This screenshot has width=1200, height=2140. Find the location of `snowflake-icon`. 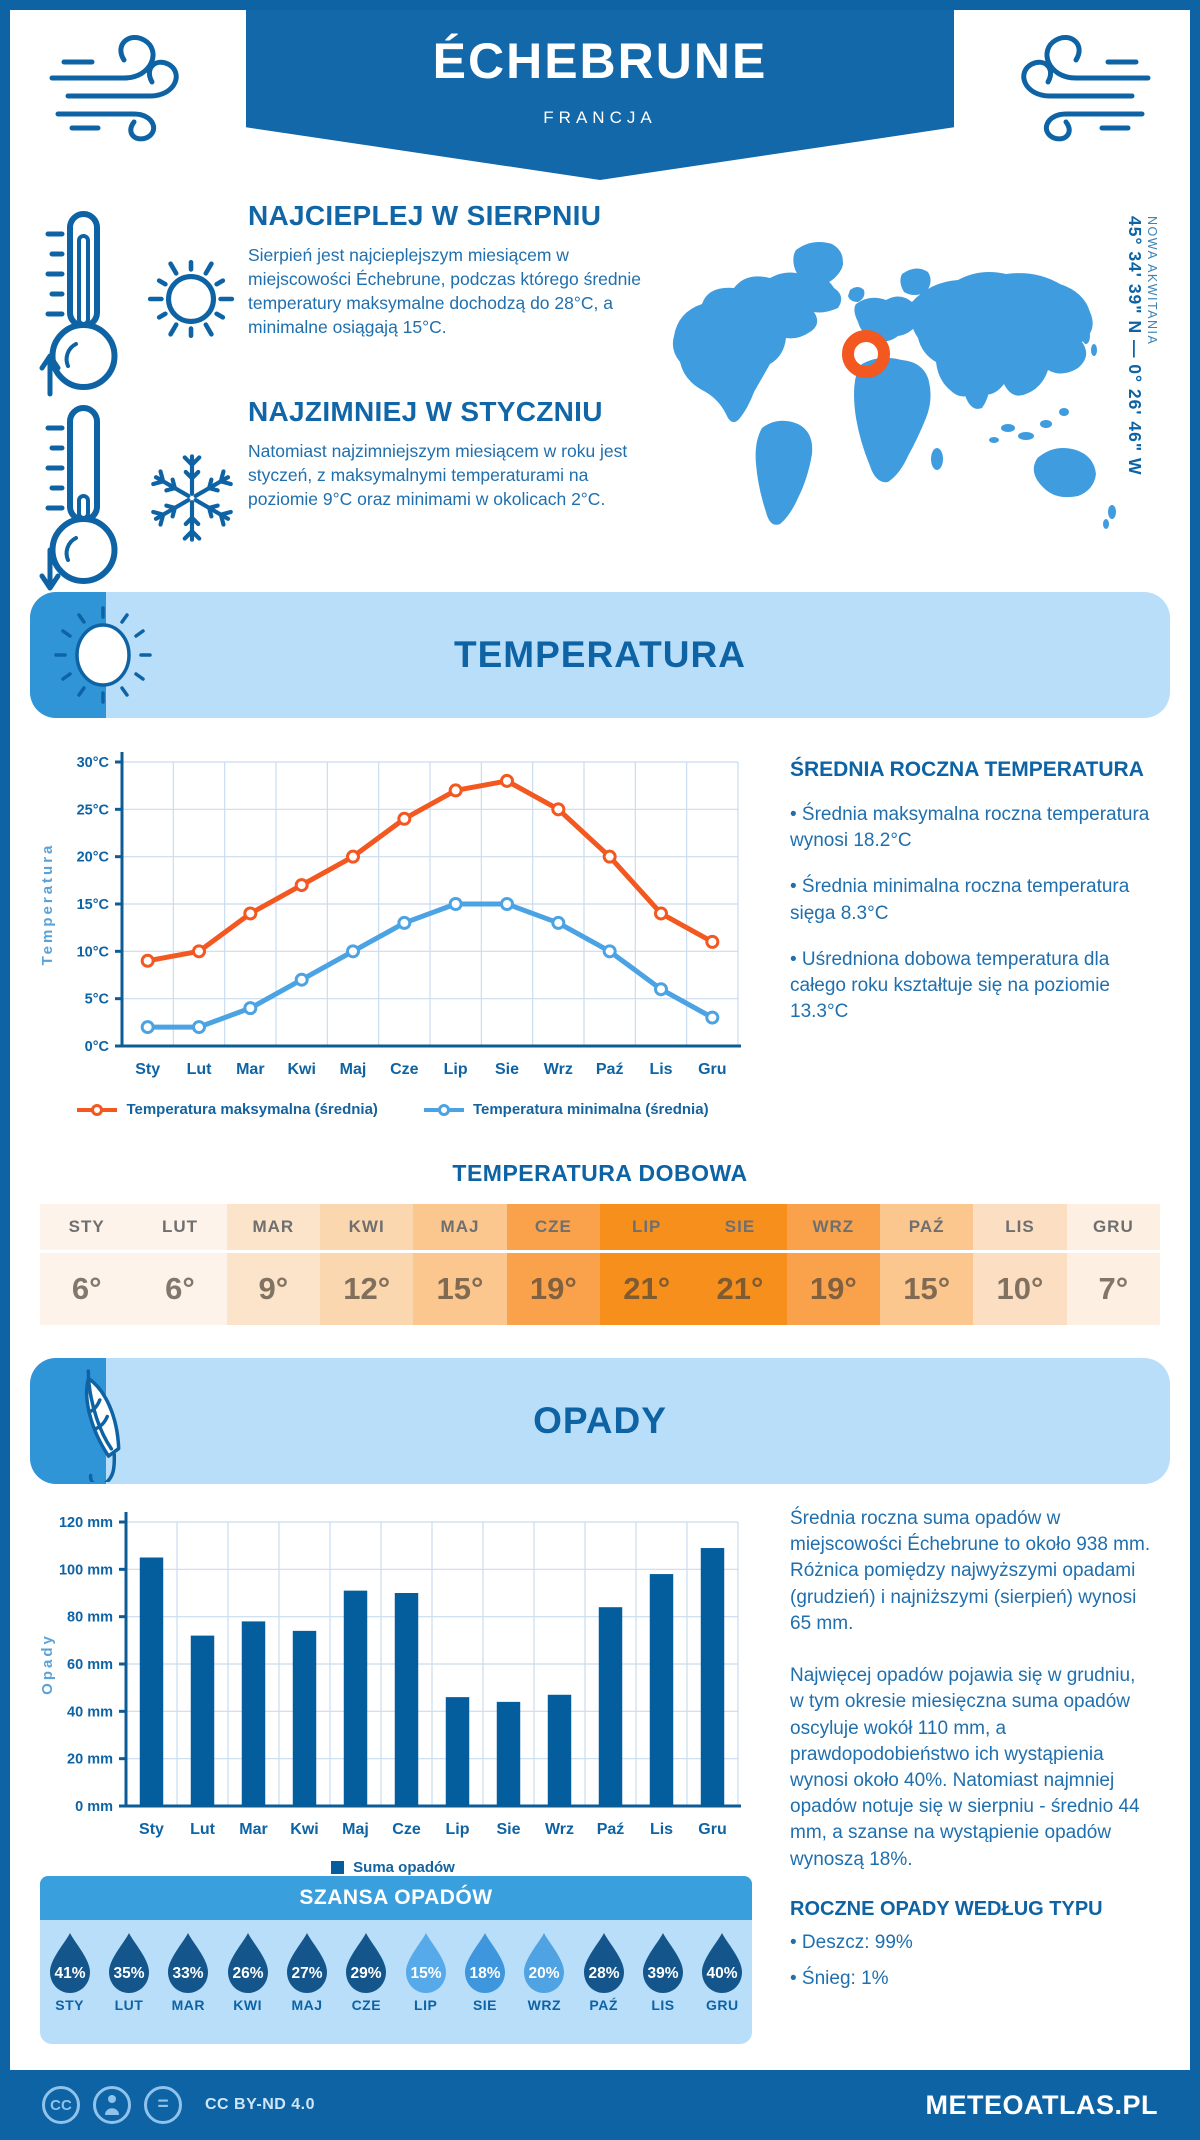

snowflake-icon is located at coordinates (192, 498).